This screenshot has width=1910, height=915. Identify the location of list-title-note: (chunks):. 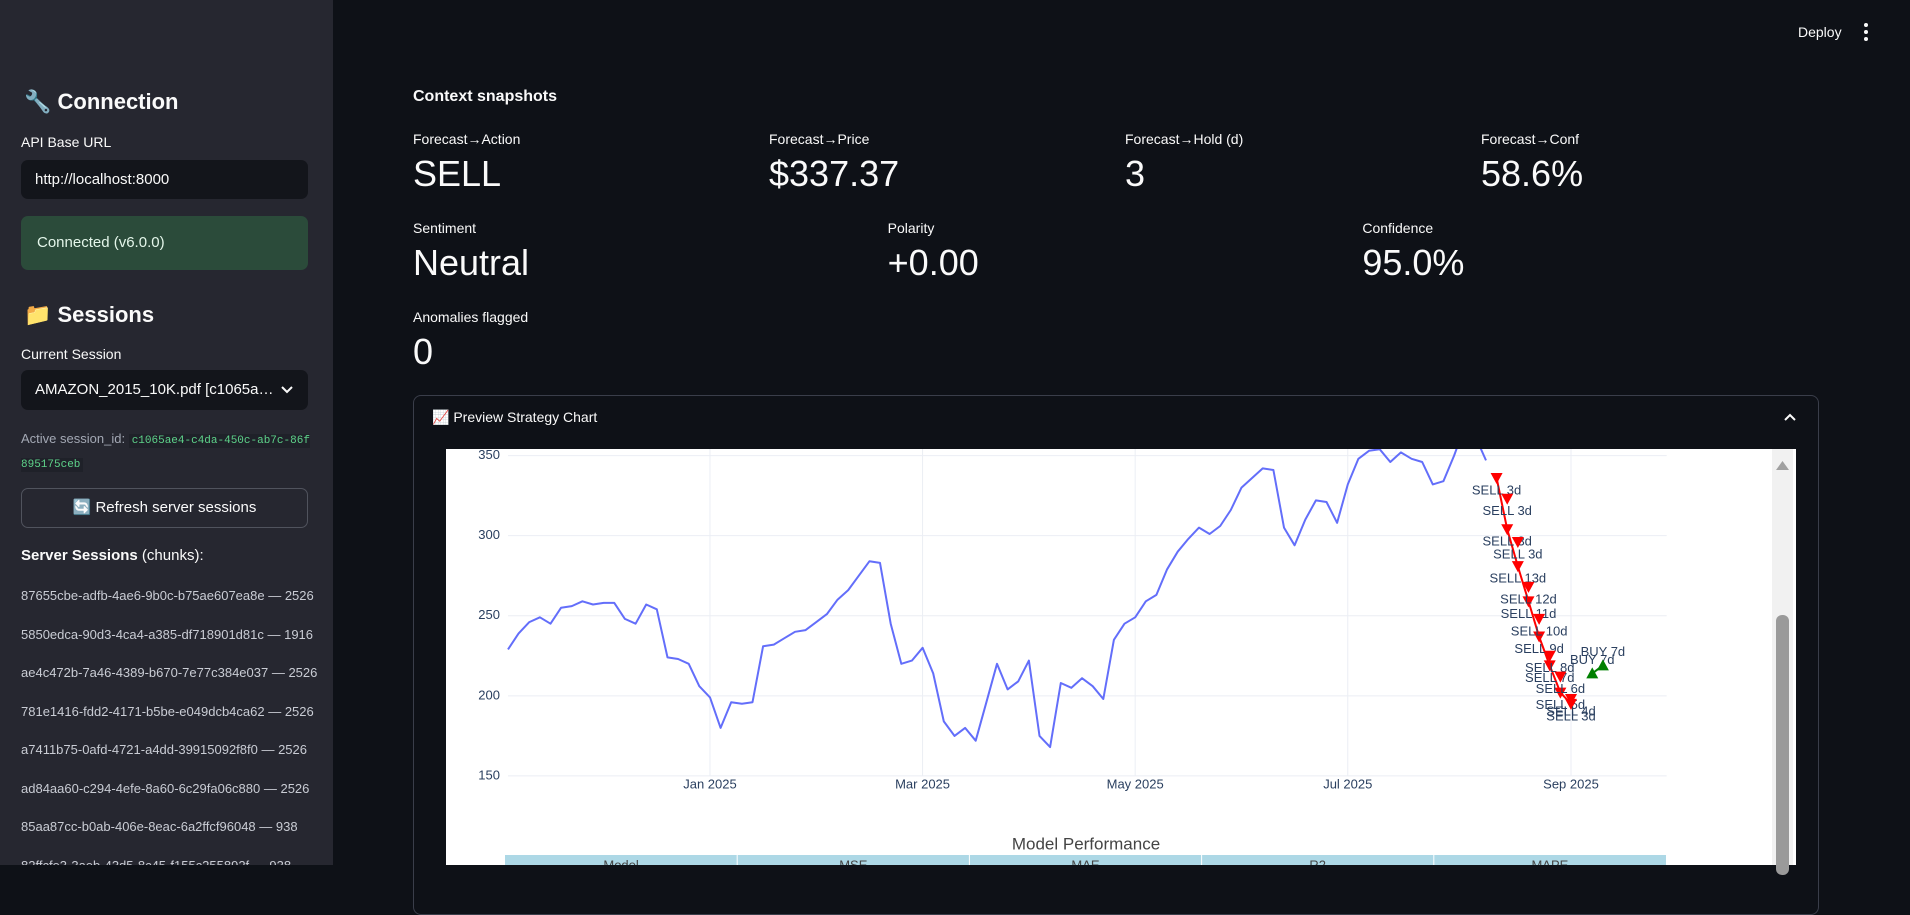
(172, 555).